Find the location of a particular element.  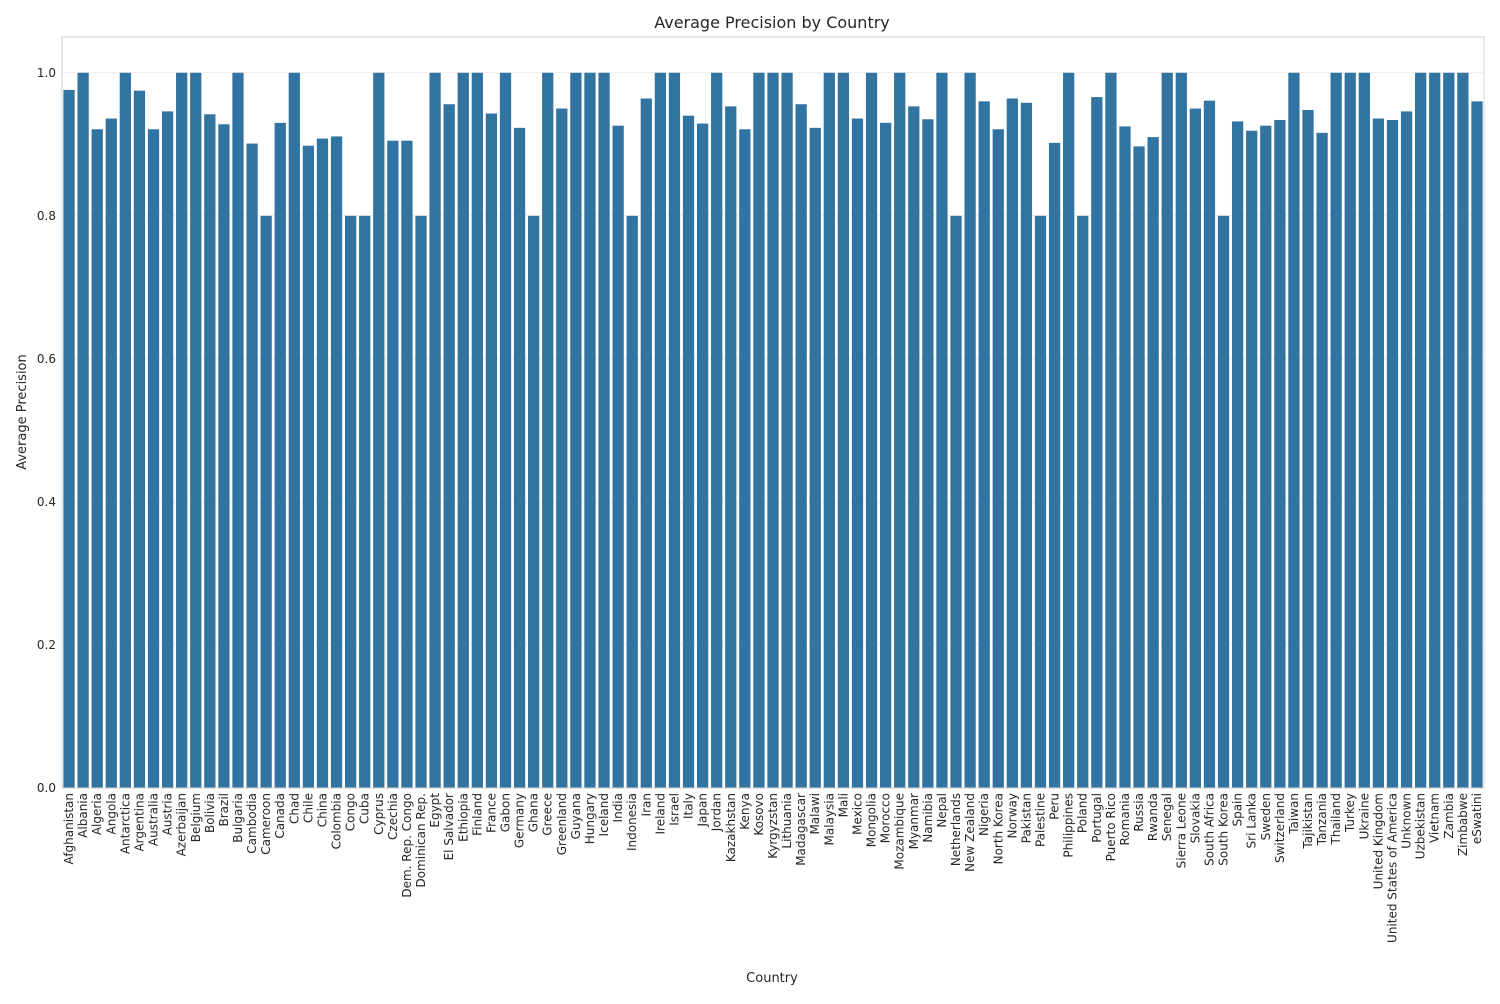

x-tick-label: Turkey is located at coordinates (1350, 813).